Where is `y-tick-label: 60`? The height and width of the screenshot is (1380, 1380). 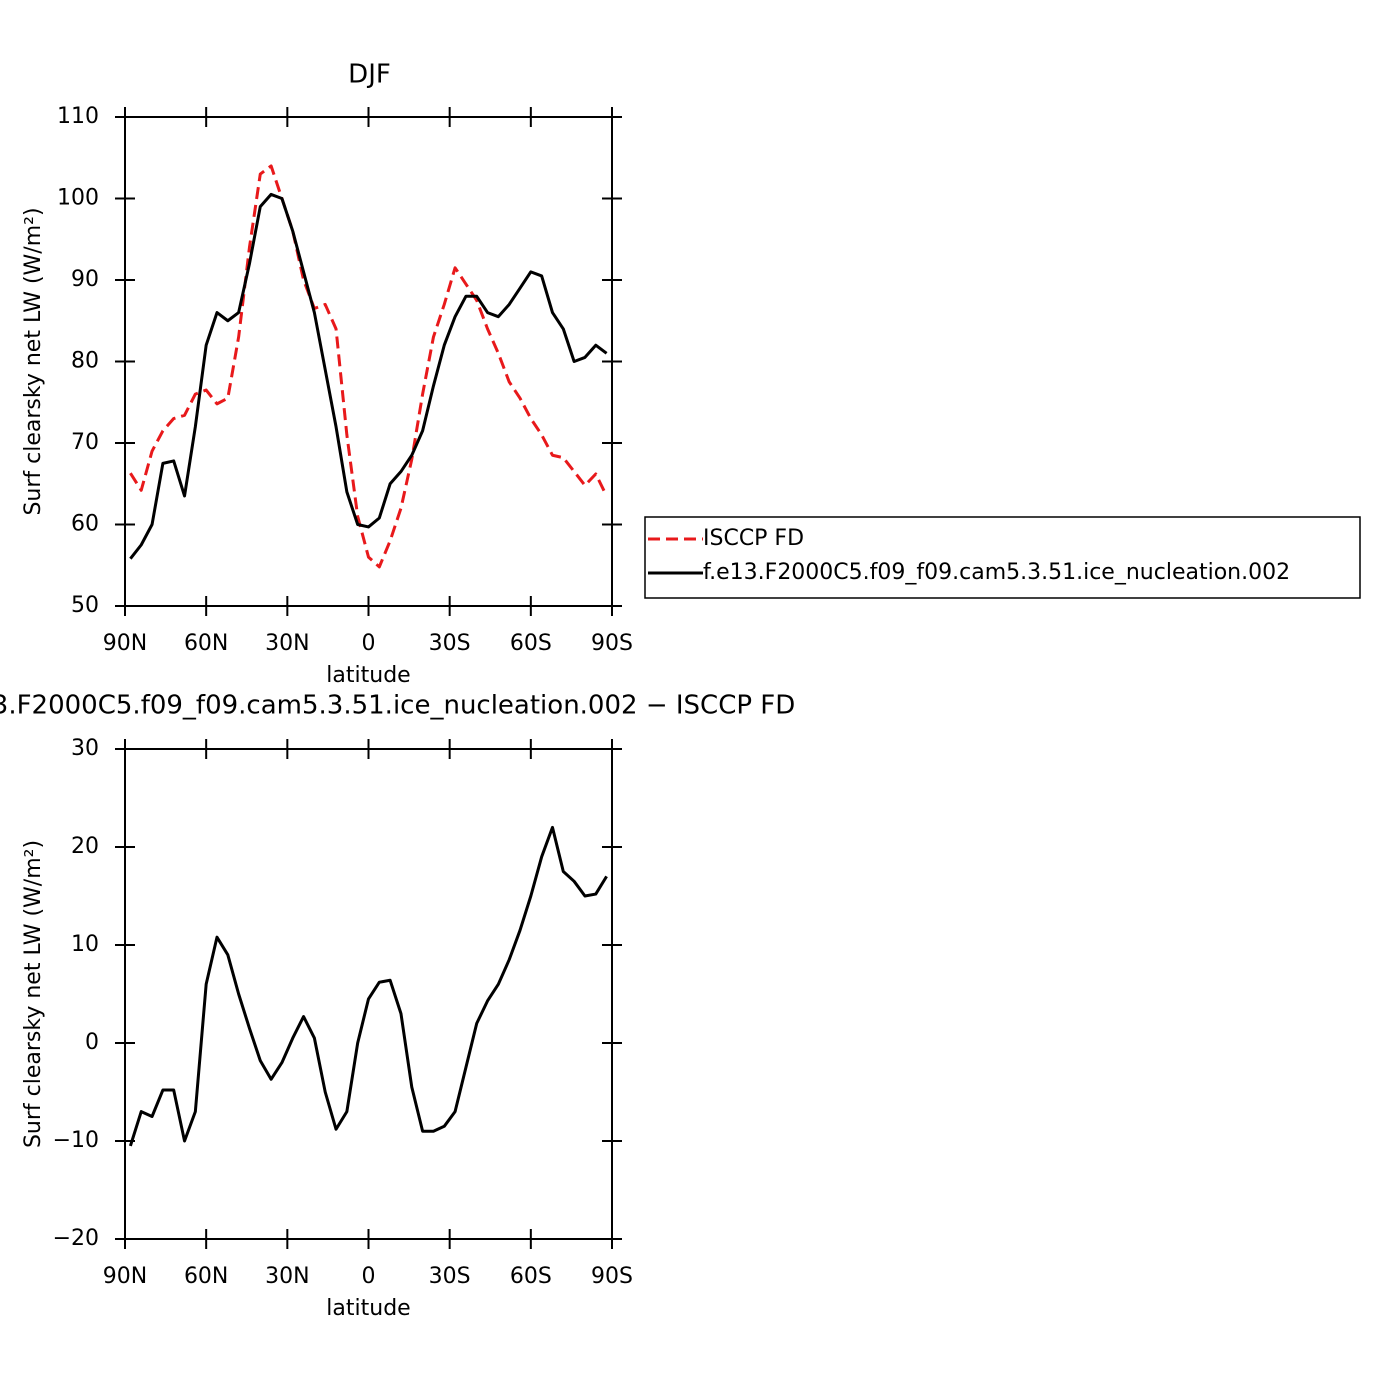 y-tick-label: 60 is located at coordinates (85, 524).